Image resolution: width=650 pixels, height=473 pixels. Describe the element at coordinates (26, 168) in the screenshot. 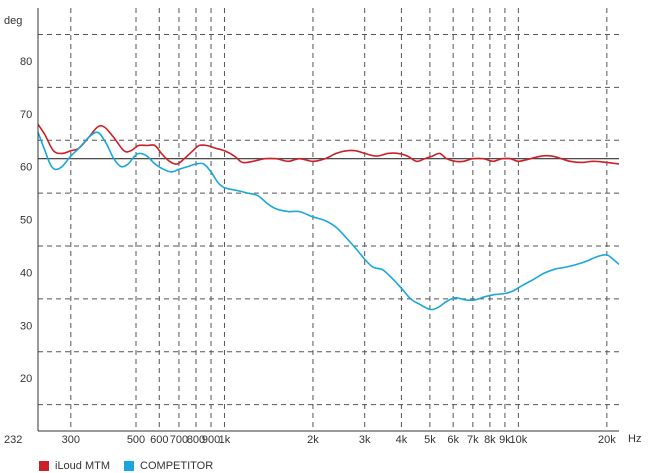

I see `y-tick-label: 60` at that location.